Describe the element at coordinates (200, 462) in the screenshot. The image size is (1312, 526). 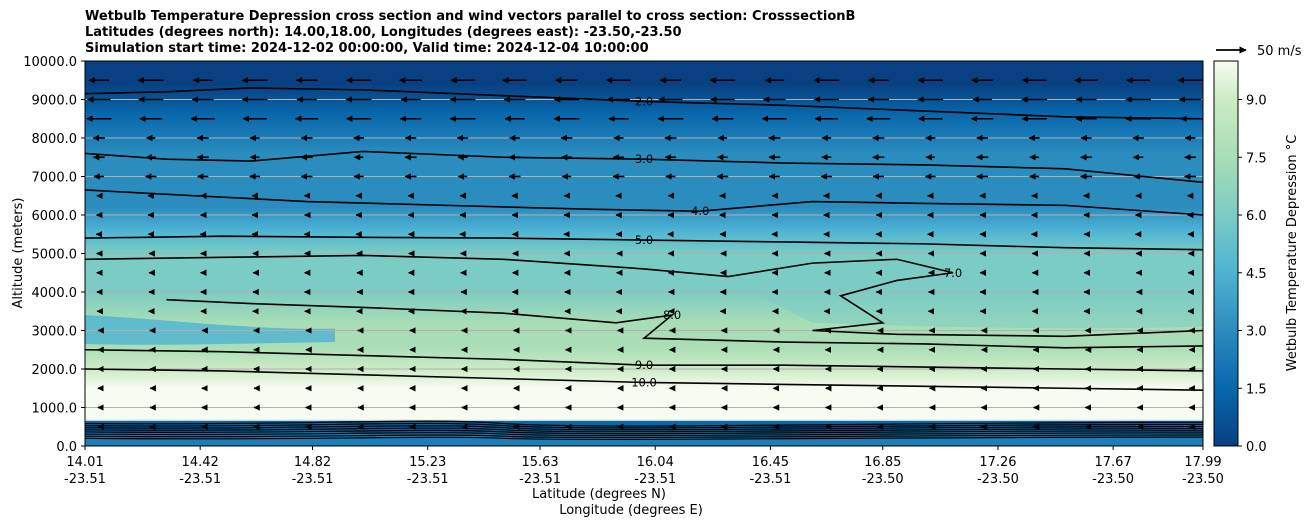
I see `x-tick-label-lat: 14.42` at that location.